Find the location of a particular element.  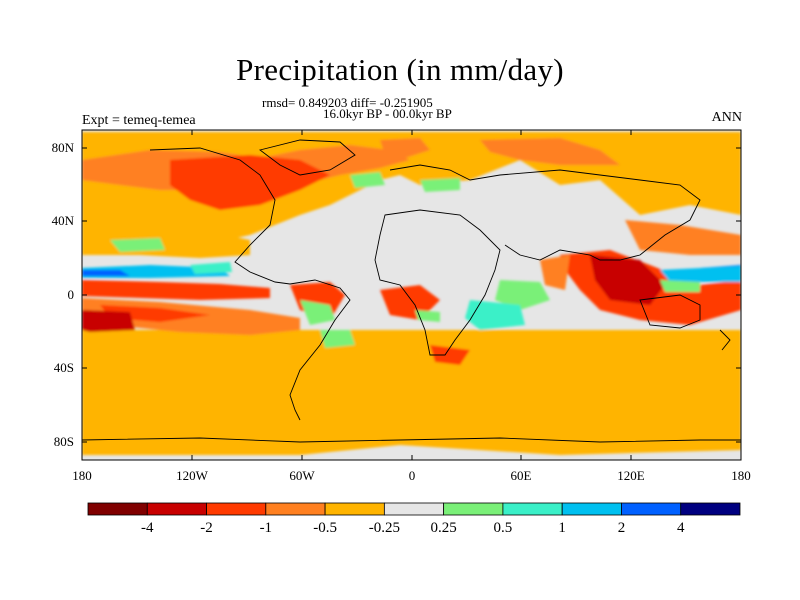

lon-label-180w: 180 is located at coordinates (82, 475).